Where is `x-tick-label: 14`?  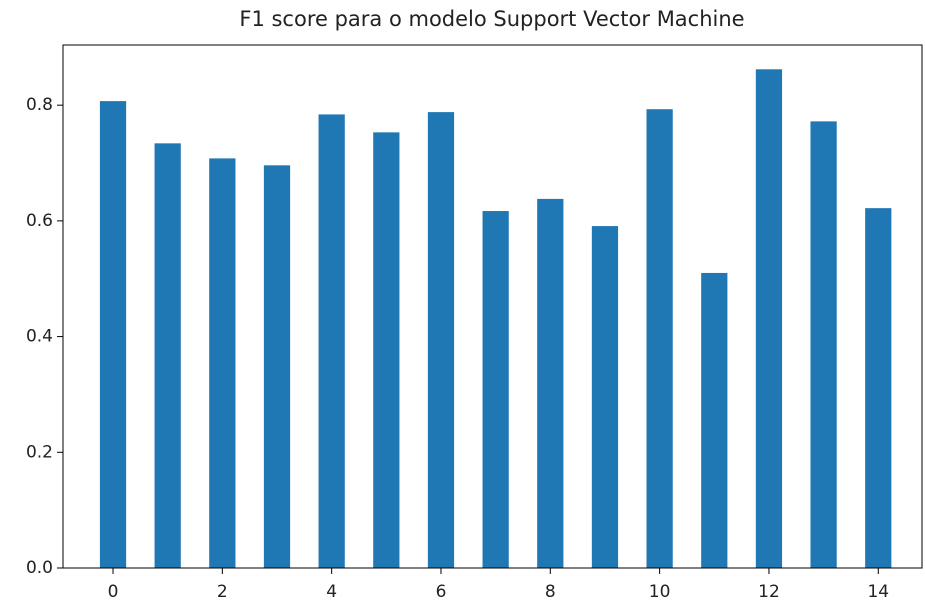 x-tick-label: 14 is located at coordinates (878, 592).